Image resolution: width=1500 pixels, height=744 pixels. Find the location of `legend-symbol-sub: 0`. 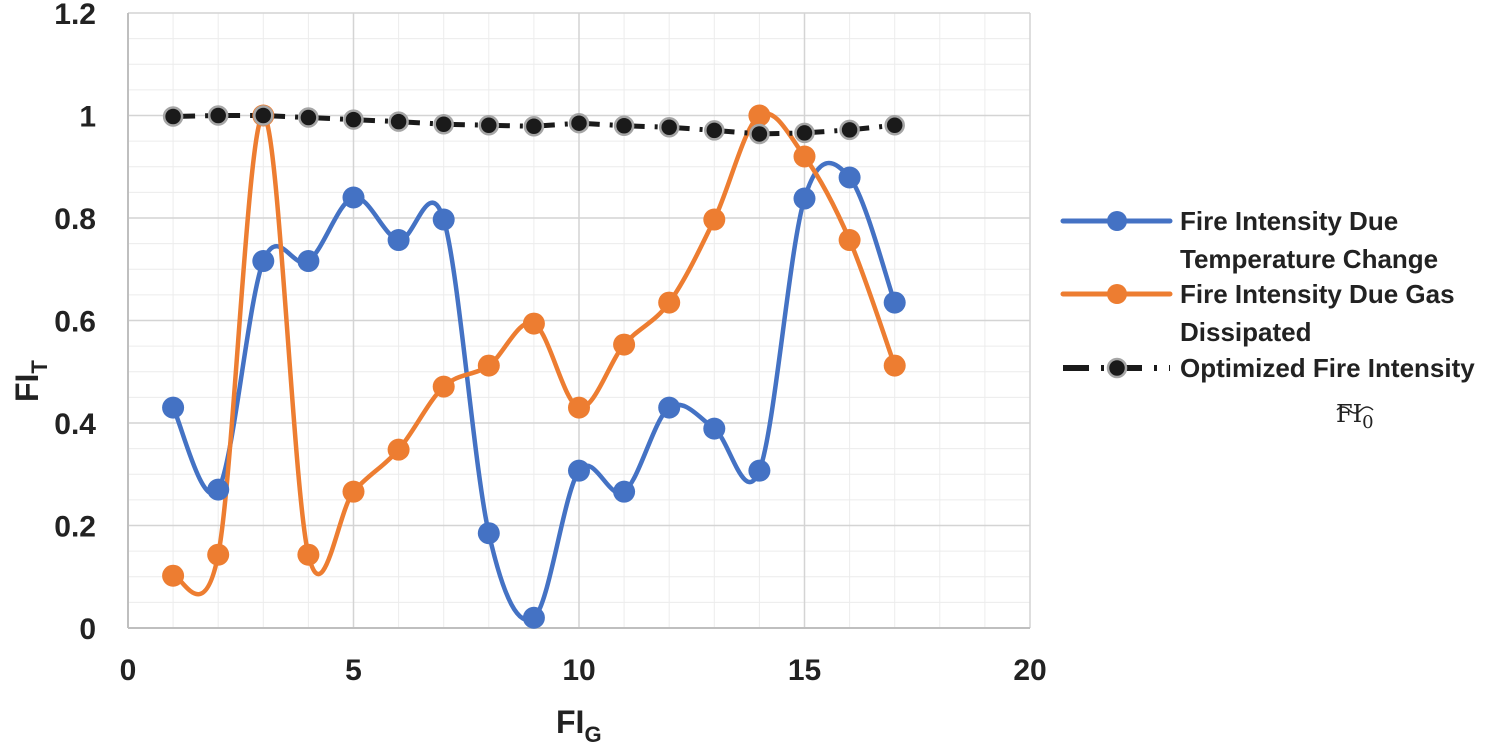

legend-symbol-sub: 0 is located at coordinates (1367, 422).